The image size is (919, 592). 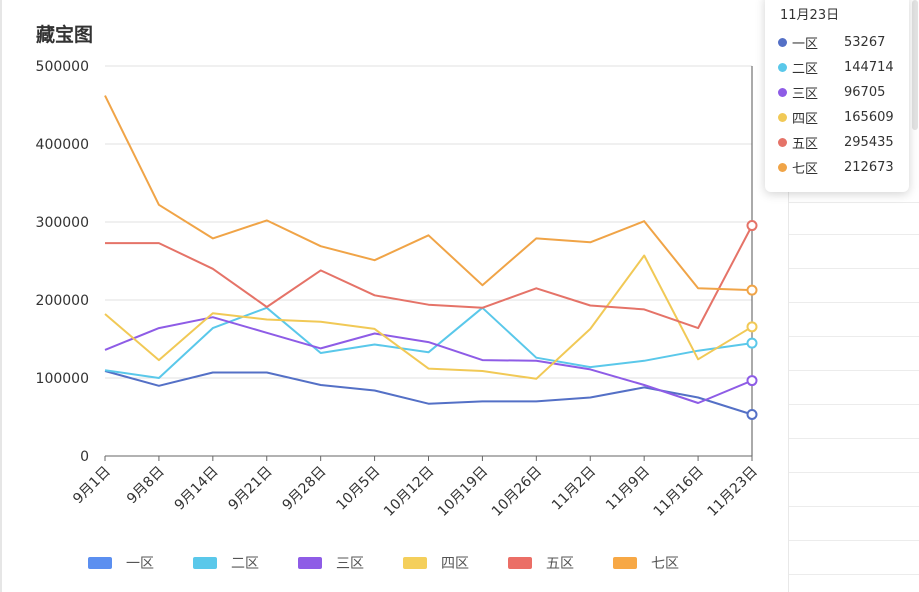 What do you see at coordinates (1, 296) in the screenshot?
I see `page-left-edge` at bounding box center [1, 296].